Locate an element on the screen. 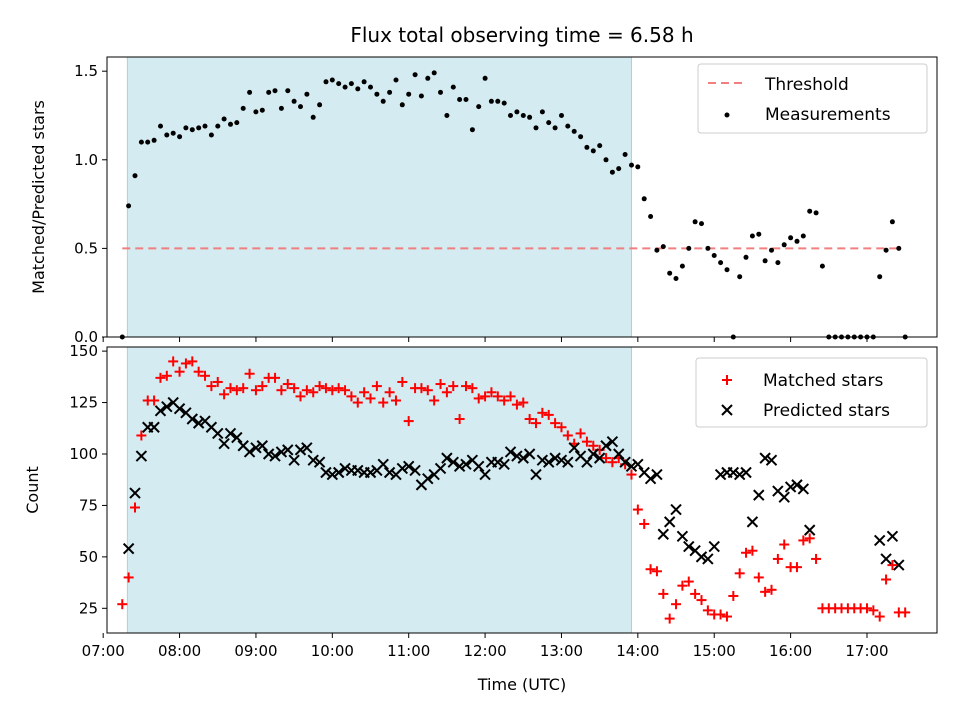  bottom-y-tick-label: 75 is located at coordinates (88, 505).